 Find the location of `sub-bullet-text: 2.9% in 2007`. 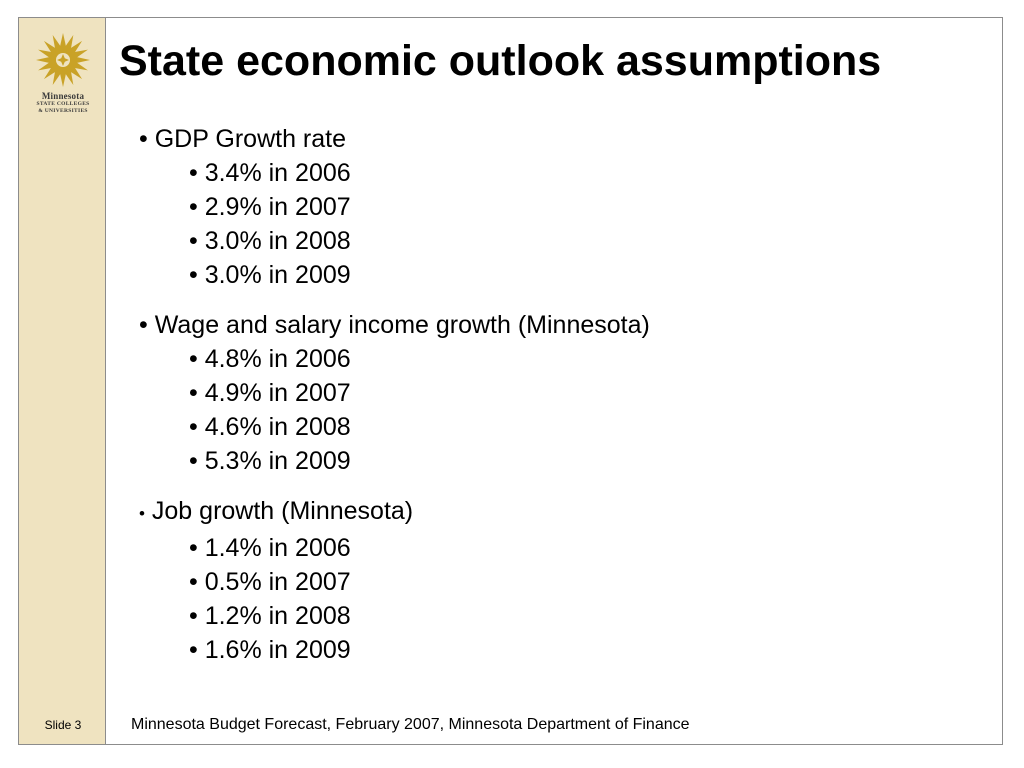

sub-bullet-text: 2.9% in 2007 is located at coordinates (277, 207).